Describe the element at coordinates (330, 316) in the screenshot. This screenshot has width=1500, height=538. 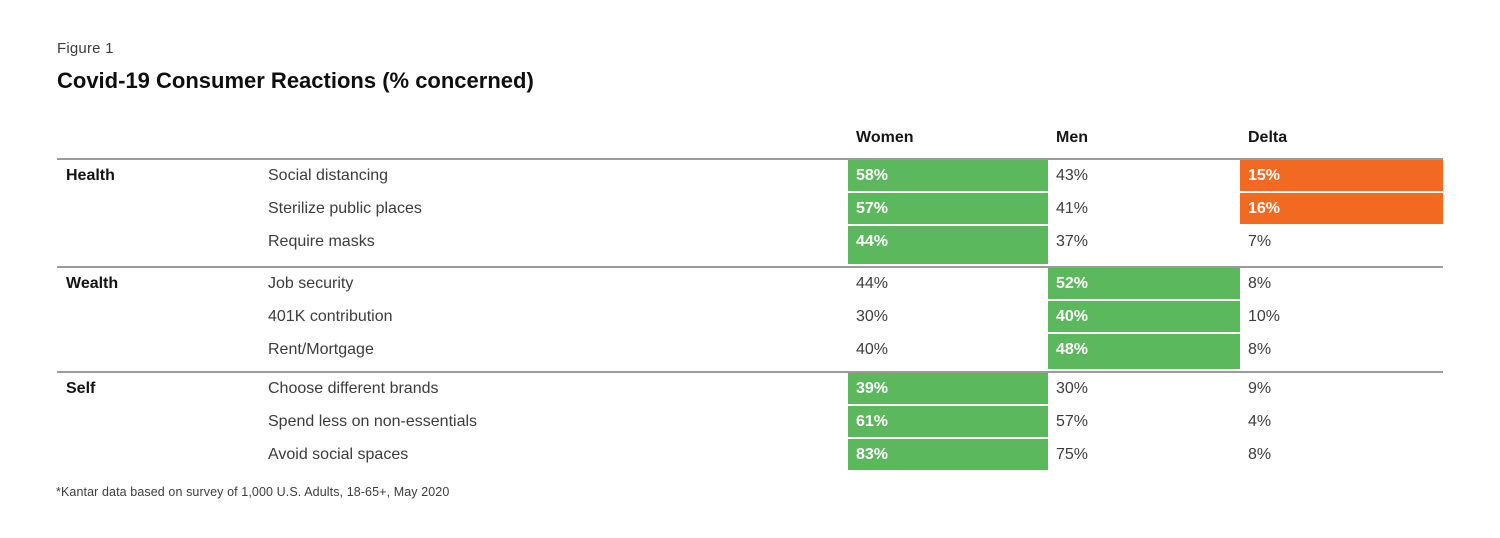
I see `row-label: 401K contribution` at that location.